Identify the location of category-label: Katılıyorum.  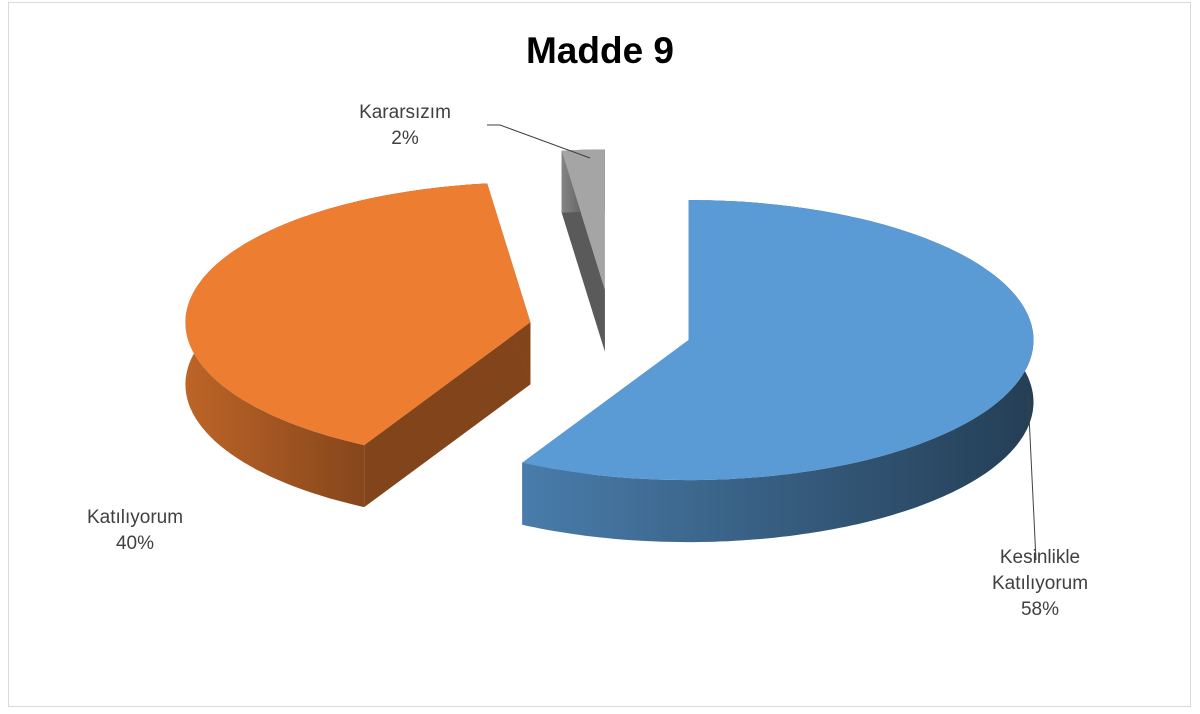
(135, 517).